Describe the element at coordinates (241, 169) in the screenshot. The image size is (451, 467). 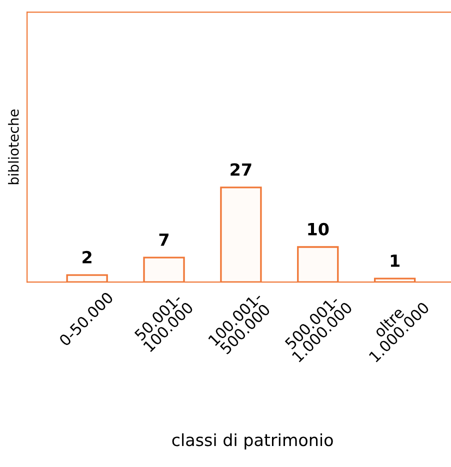
I see `data-label: 27` at that location.